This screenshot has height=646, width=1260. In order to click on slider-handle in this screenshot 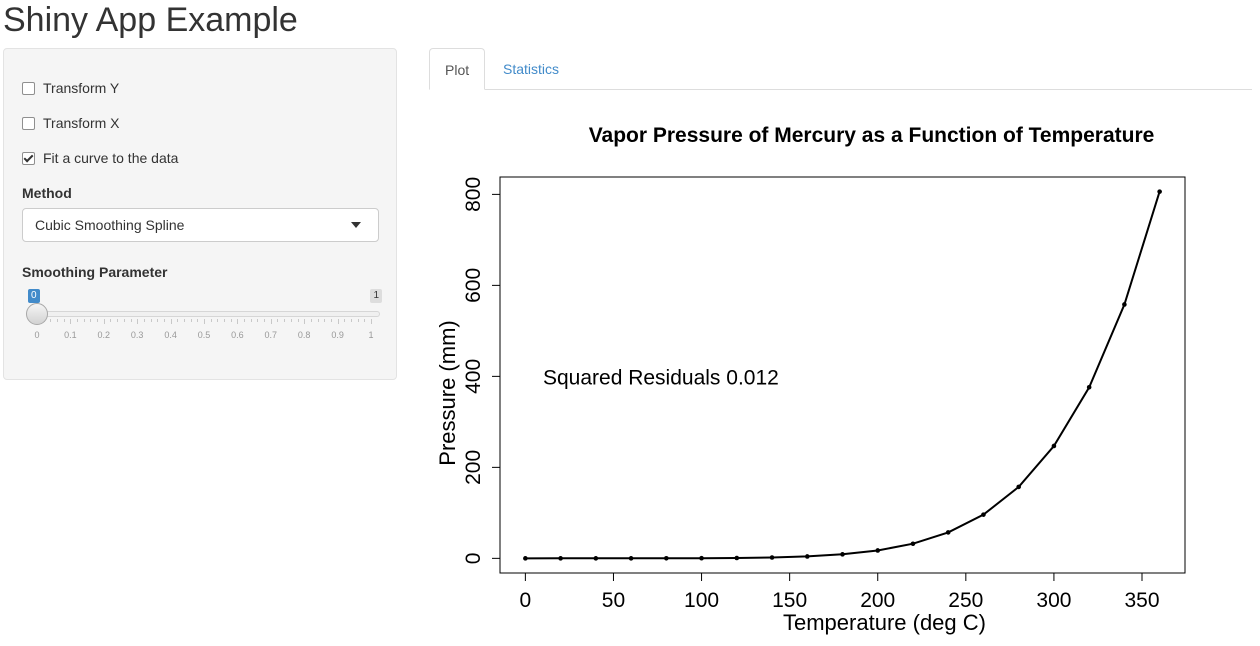, I will do `click(37, 314)`.